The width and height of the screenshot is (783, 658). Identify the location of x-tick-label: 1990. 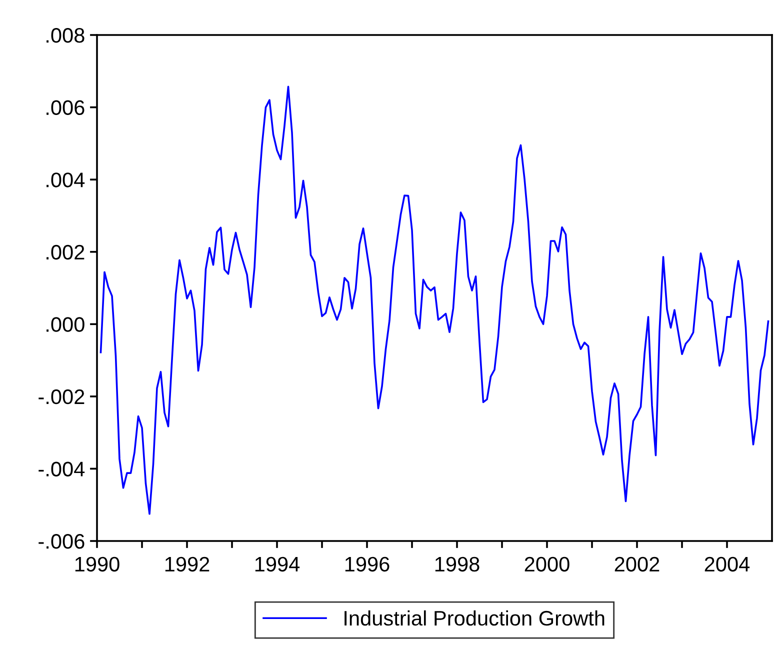
(97, 564).